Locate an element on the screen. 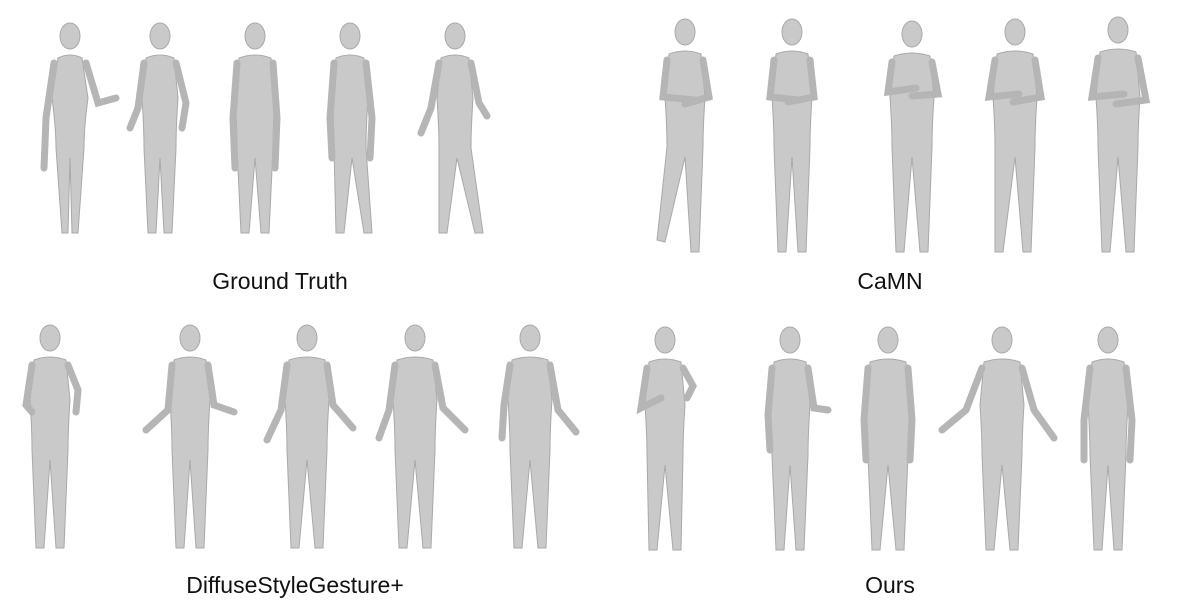  camn-caption: CaMN is located at coordinates (890, 281).